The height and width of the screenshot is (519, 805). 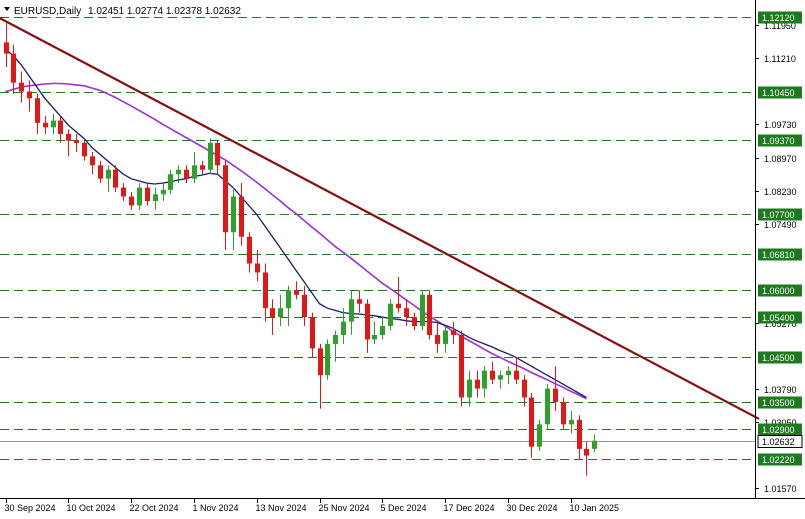 I want to click on y-tick-label: 1.11950, so click(x=780, y=26).